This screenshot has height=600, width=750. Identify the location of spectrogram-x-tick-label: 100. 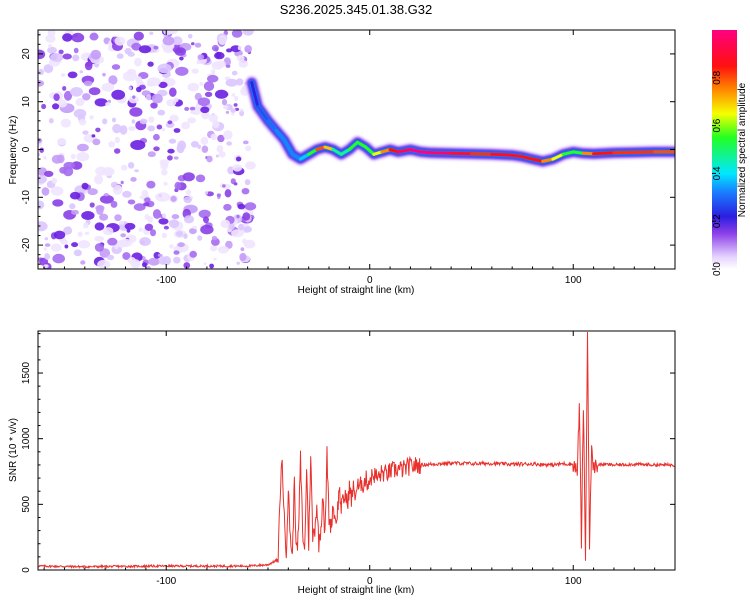
(573, 280).